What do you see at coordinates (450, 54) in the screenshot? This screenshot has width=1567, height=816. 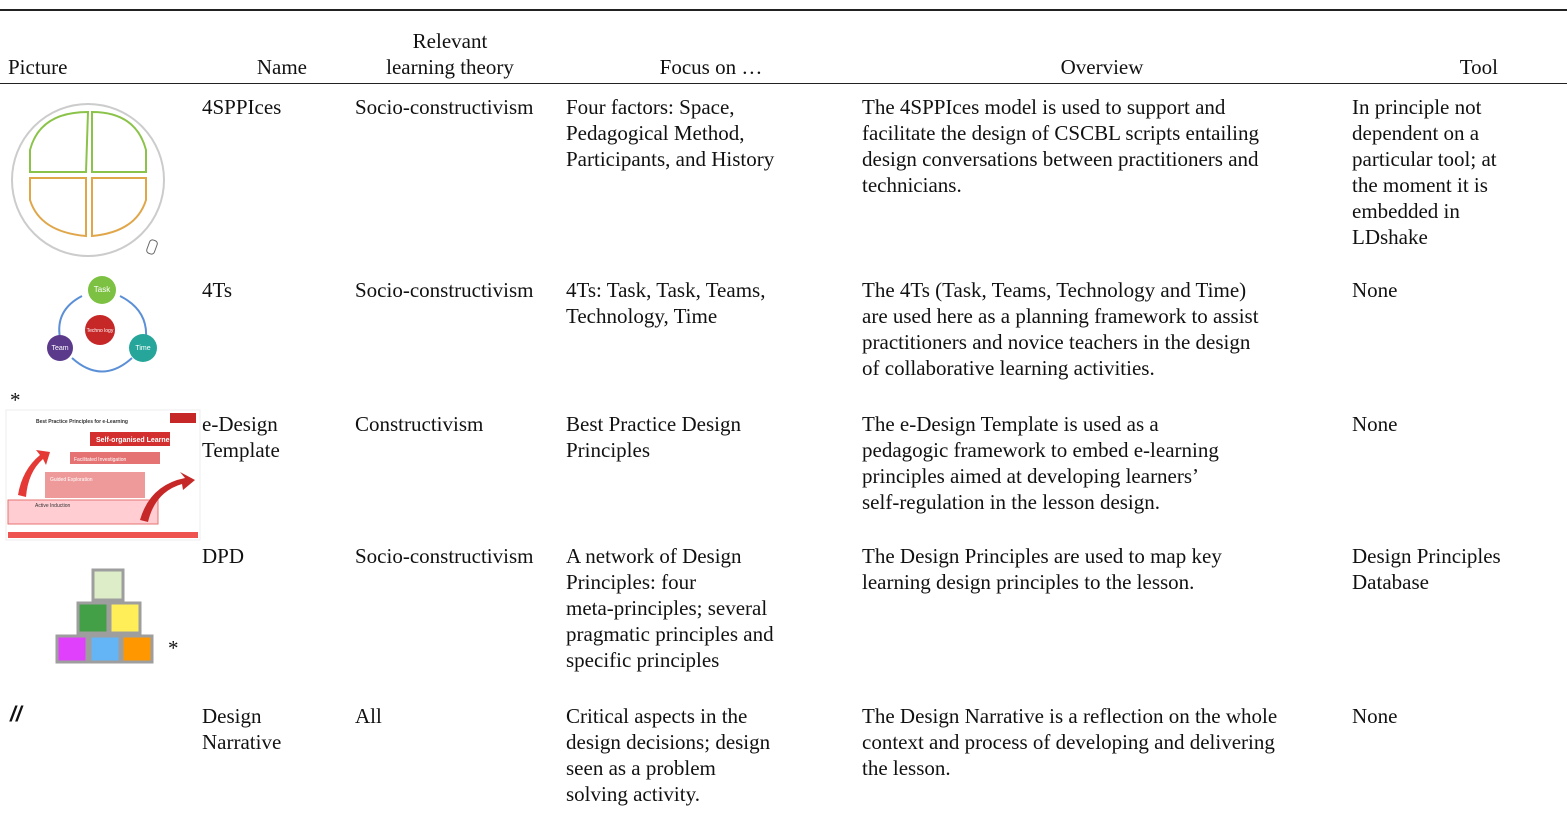 I see `header-learning-theory: Relevant learning theory` at bounding box center [450, 54].